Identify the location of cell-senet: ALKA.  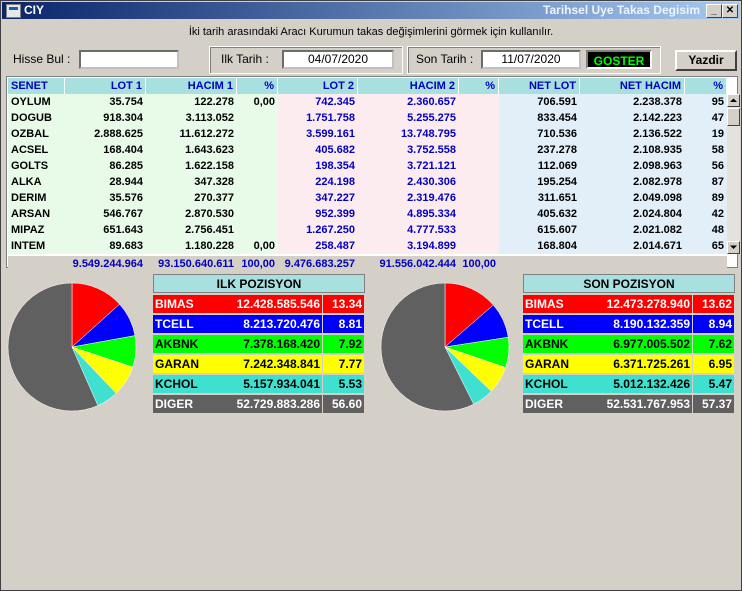
(36, 182).